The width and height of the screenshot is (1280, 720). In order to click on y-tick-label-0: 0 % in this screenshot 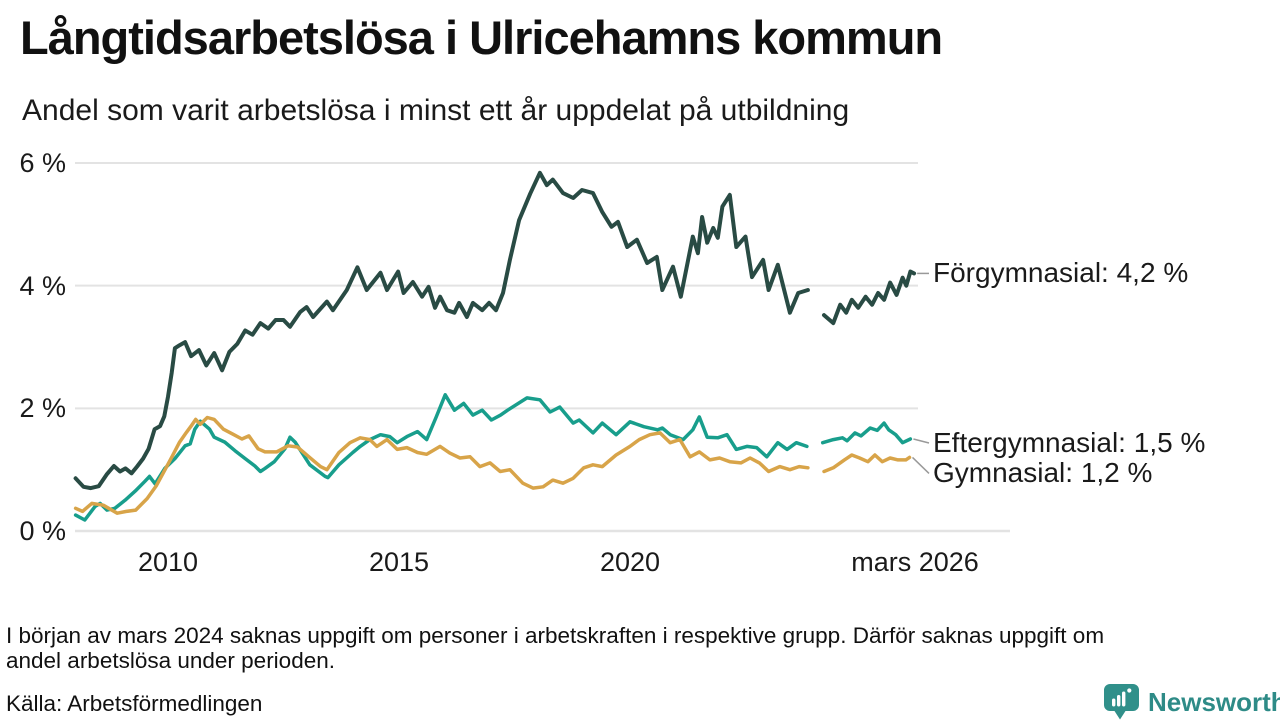, I will do `click(42, 531)`.